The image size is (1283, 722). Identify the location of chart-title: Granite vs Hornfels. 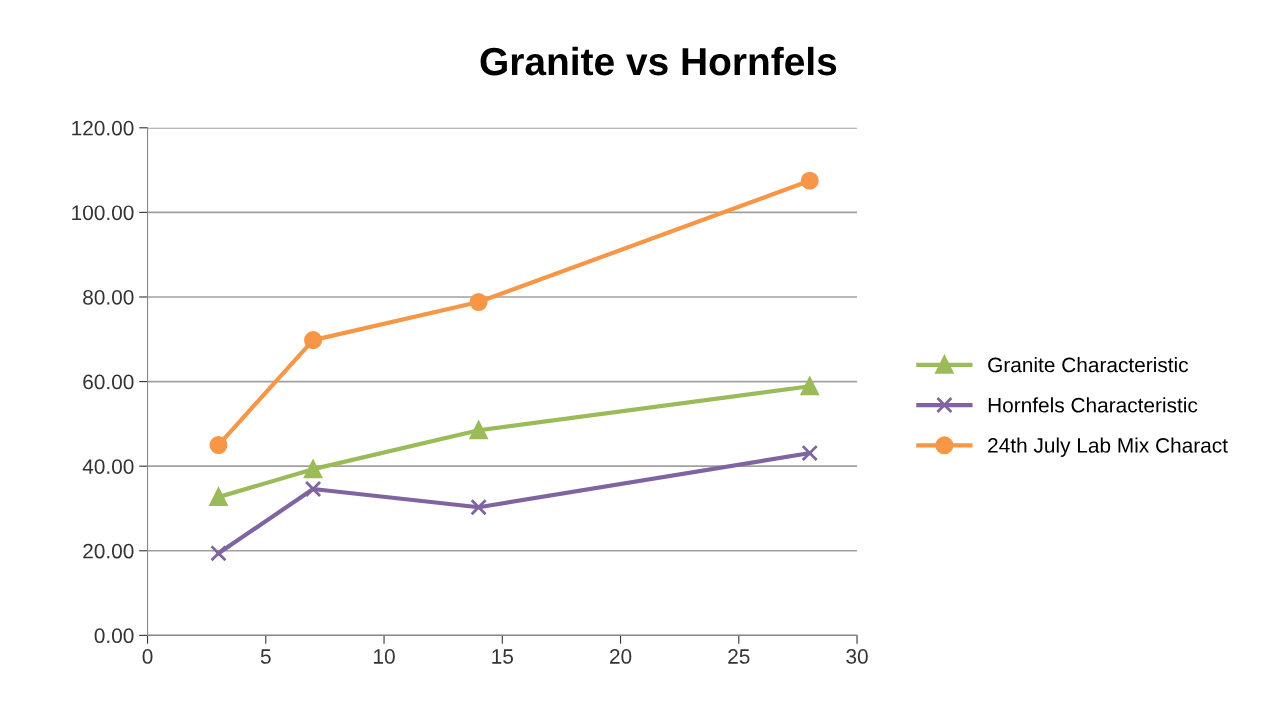
(658, 61).